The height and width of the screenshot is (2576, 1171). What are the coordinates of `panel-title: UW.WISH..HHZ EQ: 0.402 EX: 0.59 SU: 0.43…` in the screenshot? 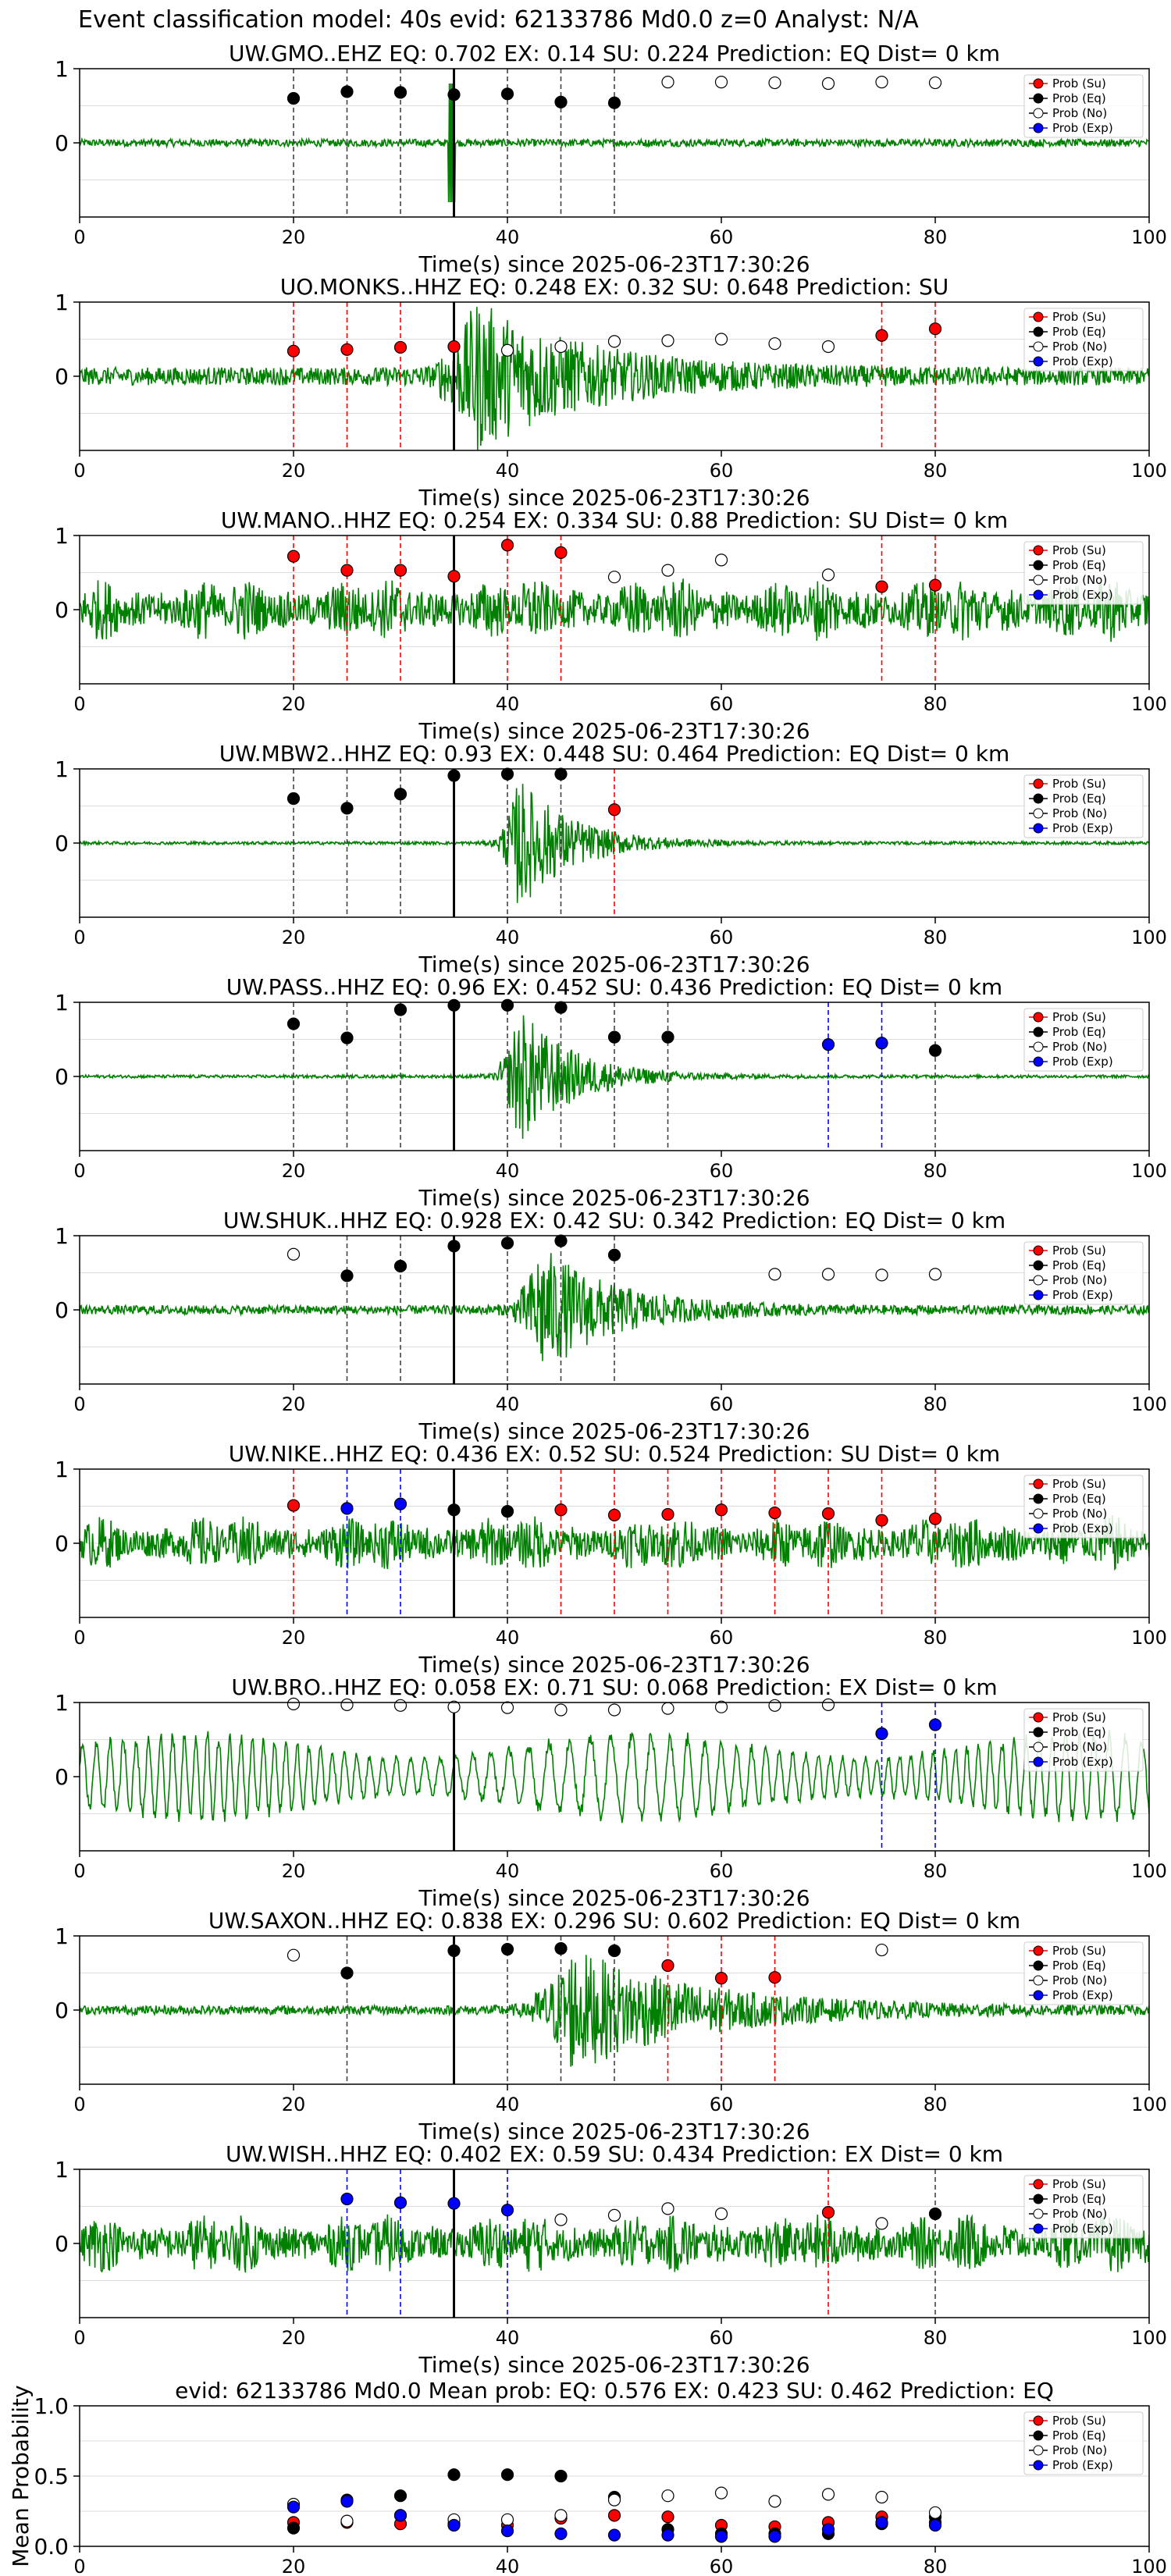 It's located at (614, 2154).